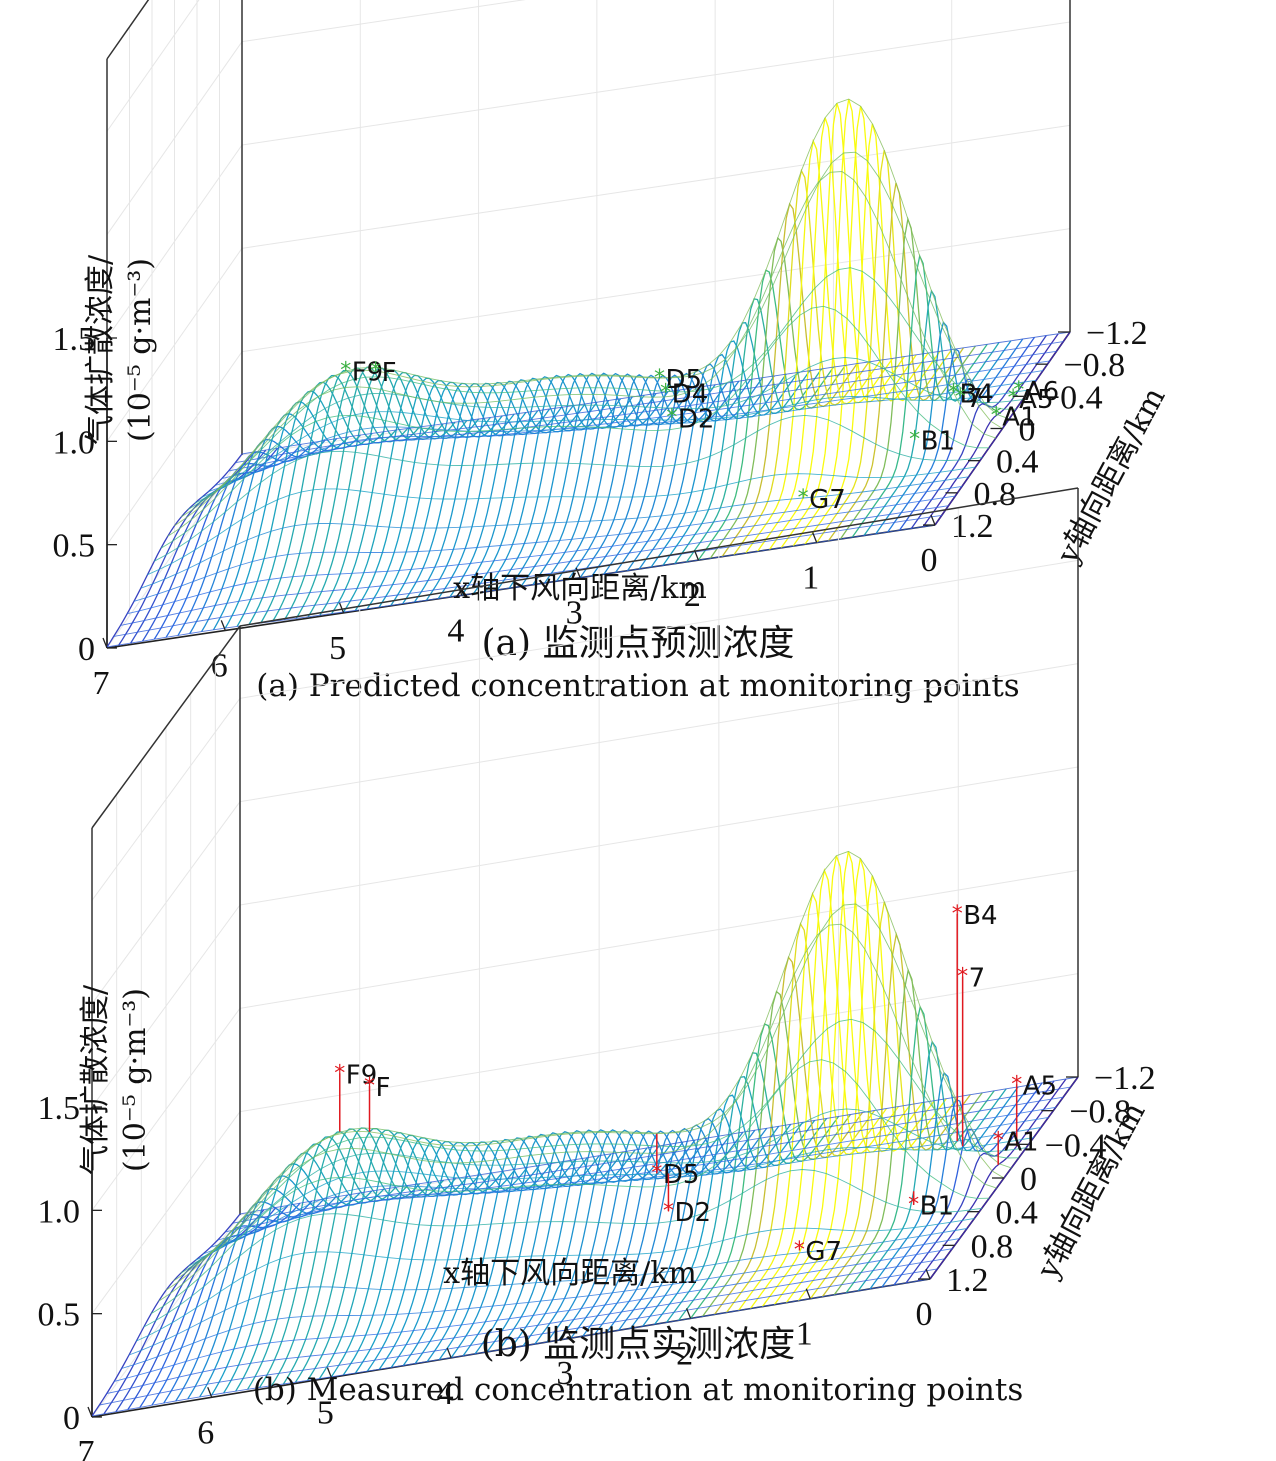 This screenshot has width=1276, height=1461. Describe the element at coordinates (995, 494) in the screenshot. I see `y-tick-label: 0.8` at that location.